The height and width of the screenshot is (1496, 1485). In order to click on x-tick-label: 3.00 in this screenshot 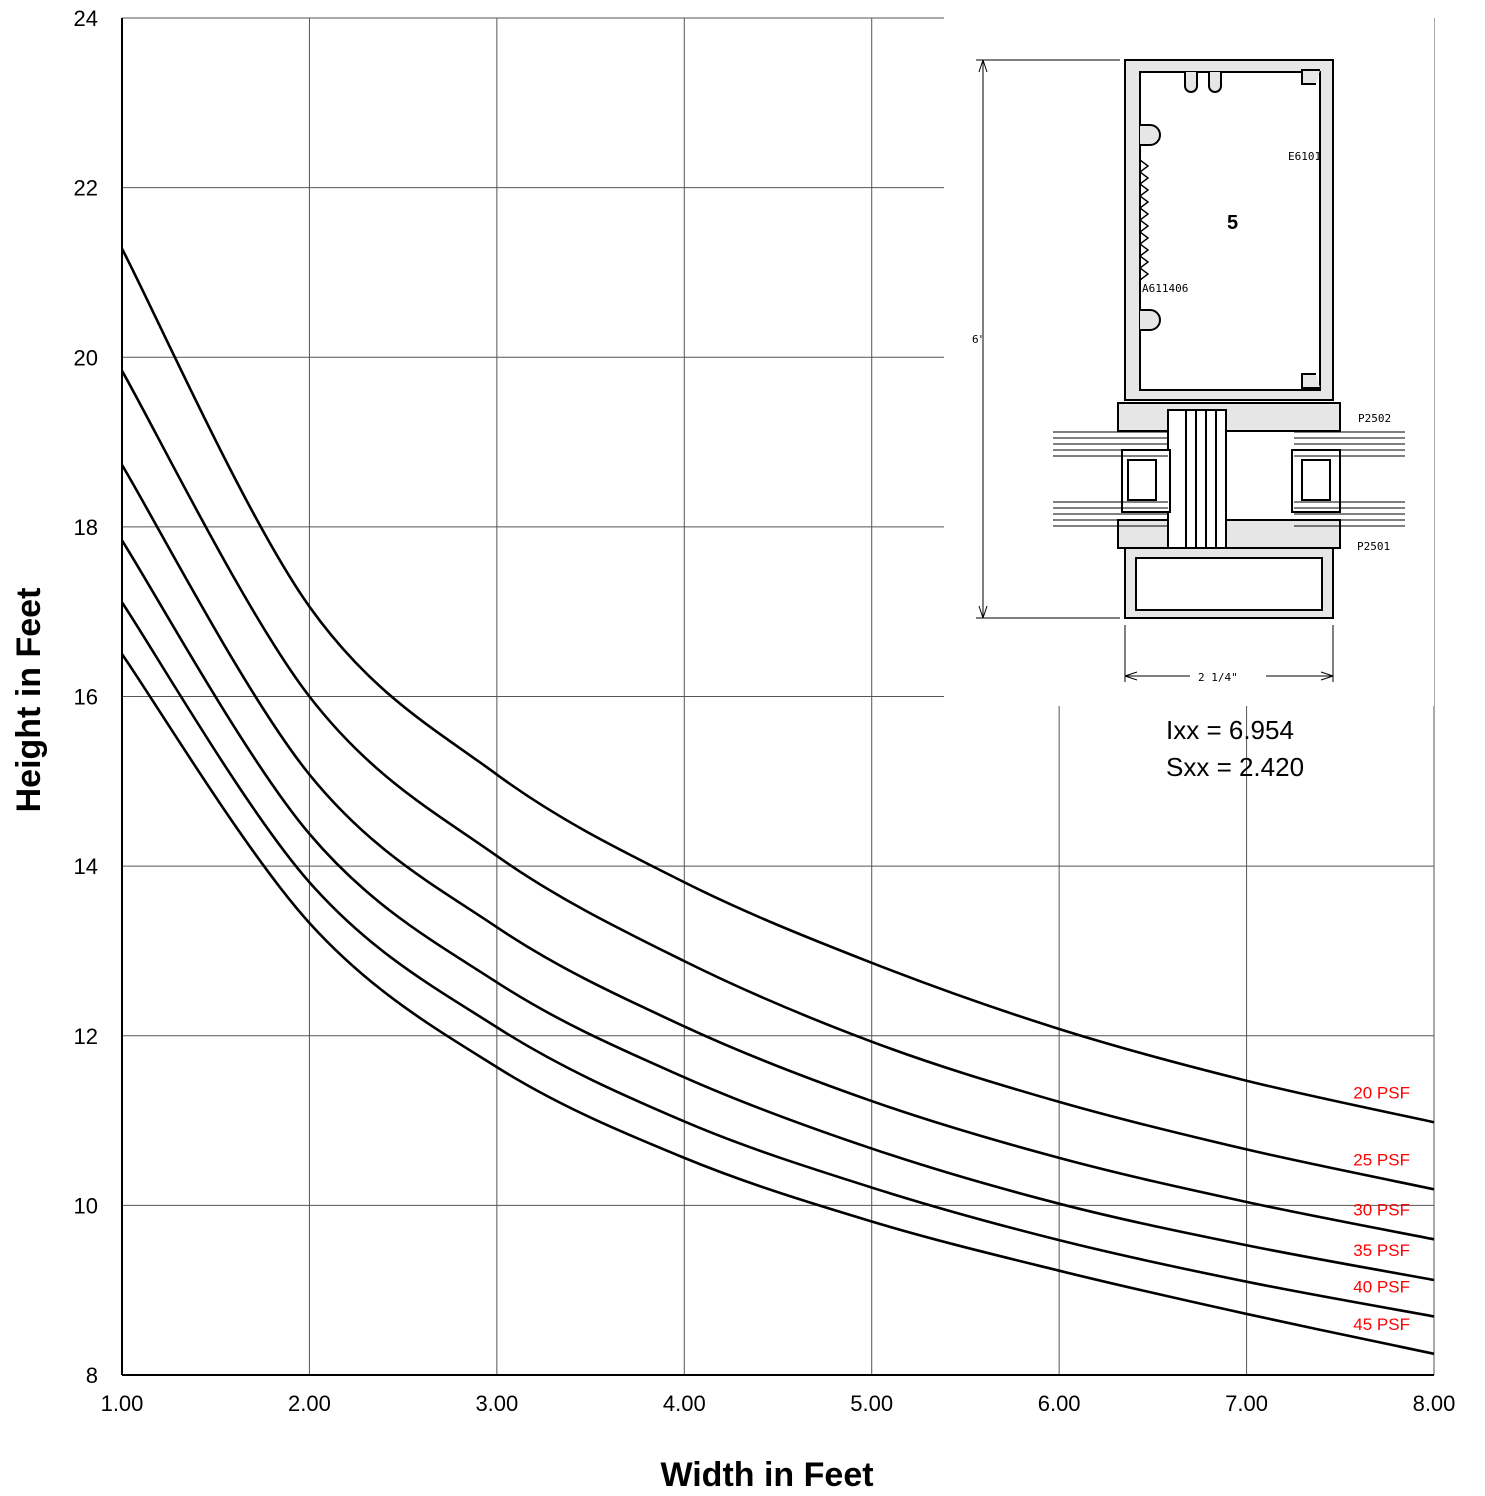, I will do `click(496, 1403)`.